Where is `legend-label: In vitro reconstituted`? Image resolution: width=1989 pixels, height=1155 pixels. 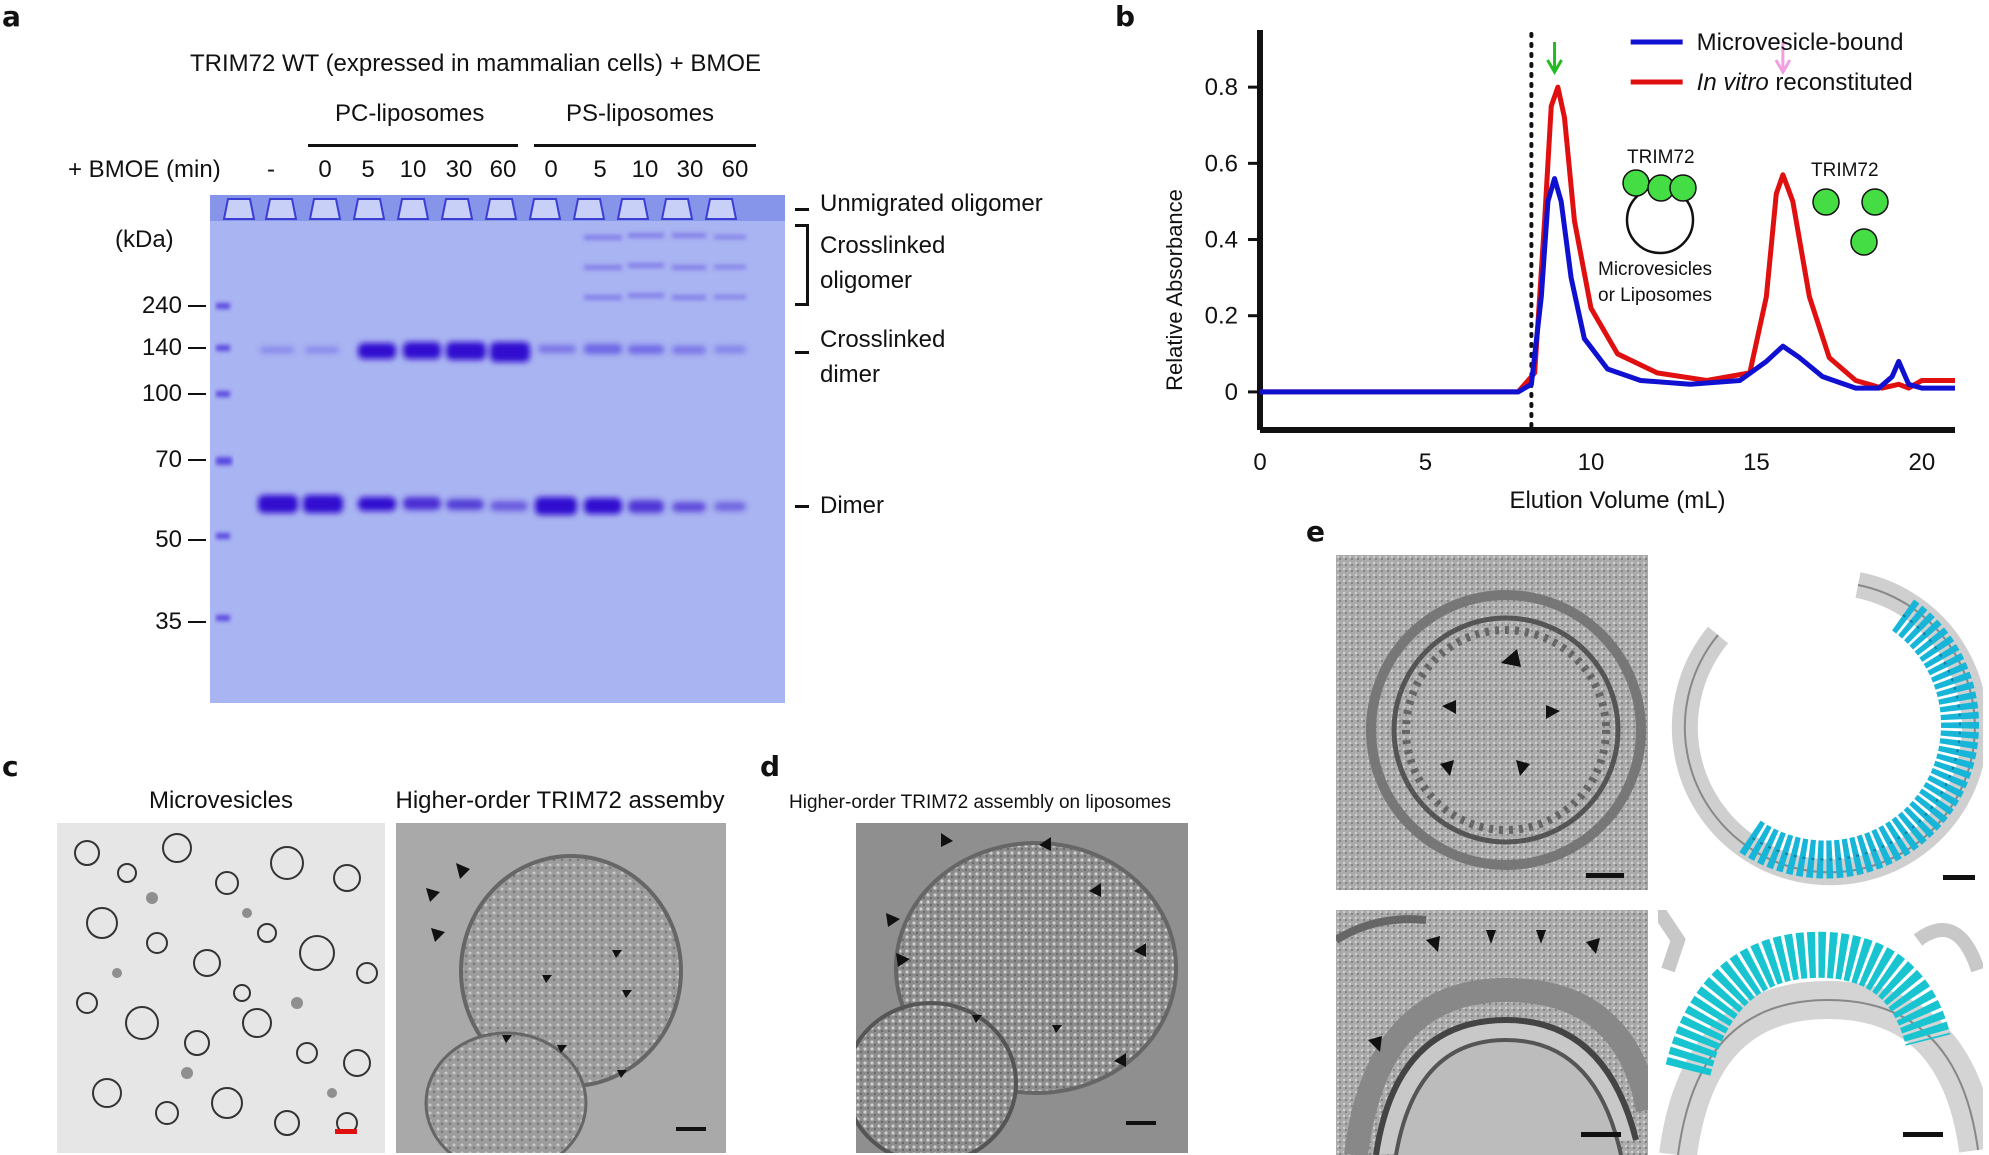 legend-label: In vitro reconstituted is located at coordinates (1805, 82).